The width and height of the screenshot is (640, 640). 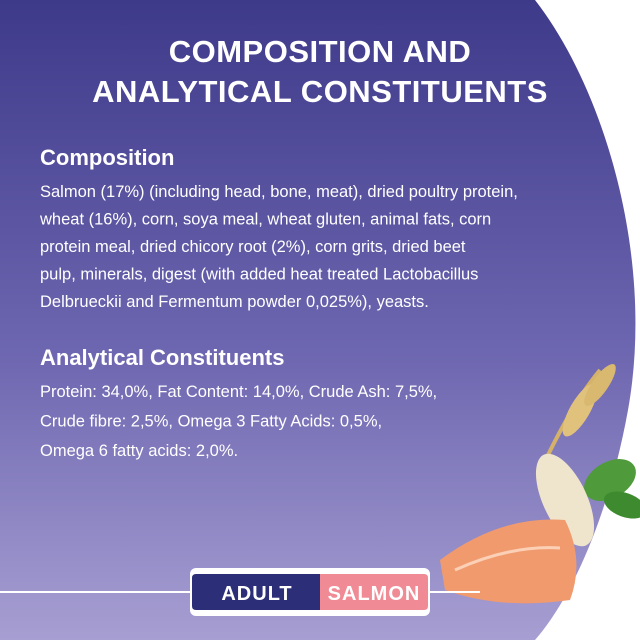 I want to click on badge-label: SALMON, so click(x=374, y=594).